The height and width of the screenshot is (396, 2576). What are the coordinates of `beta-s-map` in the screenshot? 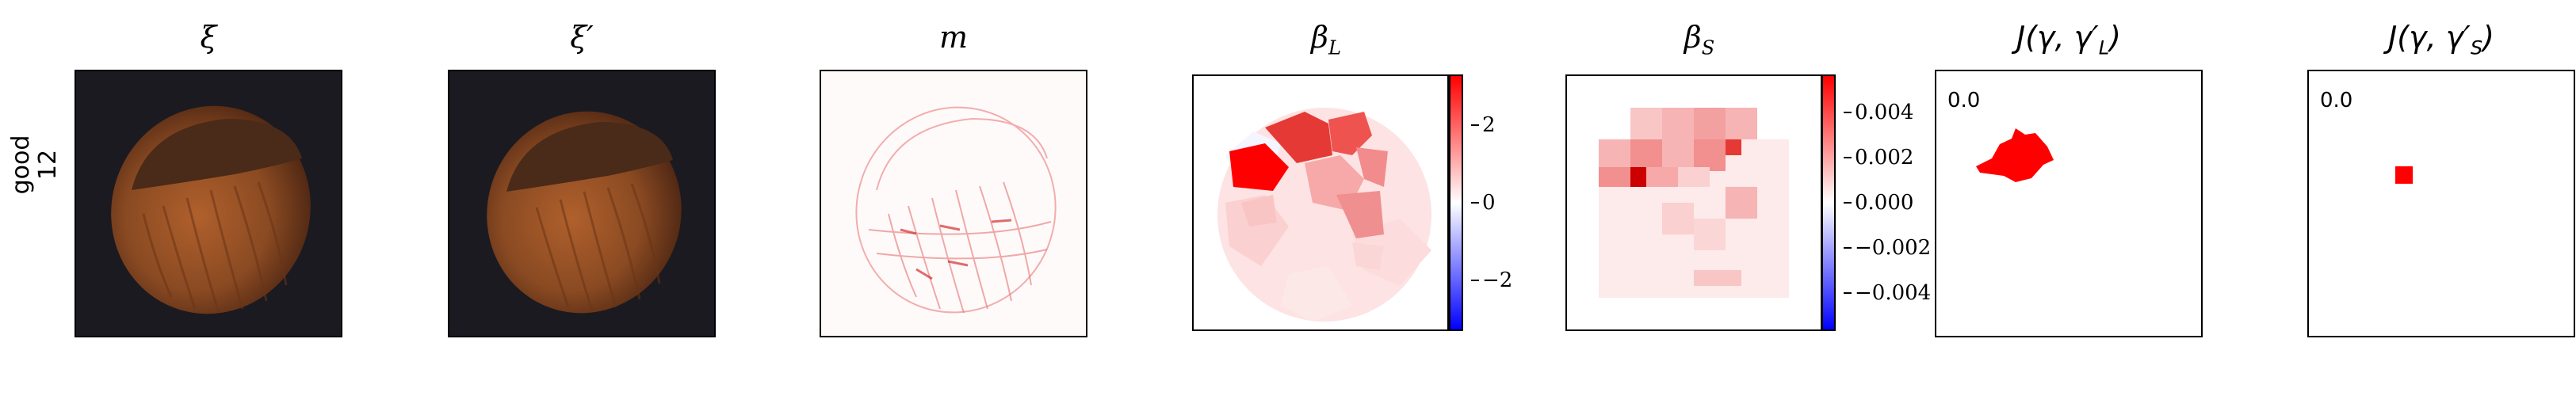 It's located at (1693, 202).